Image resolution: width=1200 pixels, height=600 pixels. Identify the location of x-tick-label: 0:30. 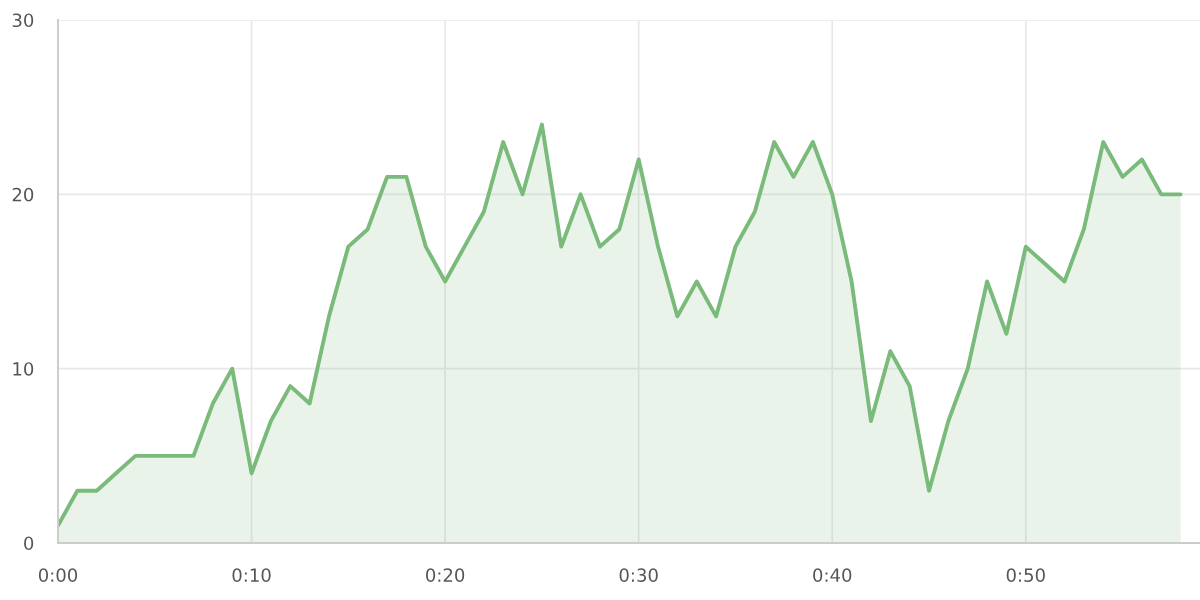
(638, 575).